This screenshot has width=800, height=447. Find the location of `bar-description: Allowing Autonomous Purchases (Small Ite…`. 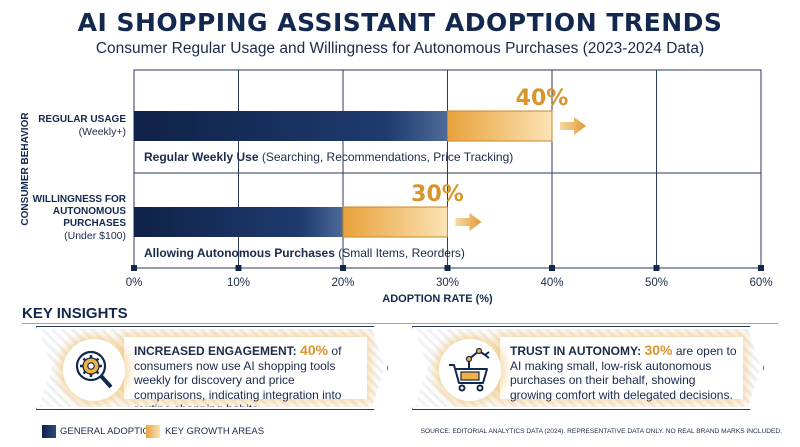

bar-description: Allowing Autonomous Purchases (Small Ite… is located at coordinates (304, 253).